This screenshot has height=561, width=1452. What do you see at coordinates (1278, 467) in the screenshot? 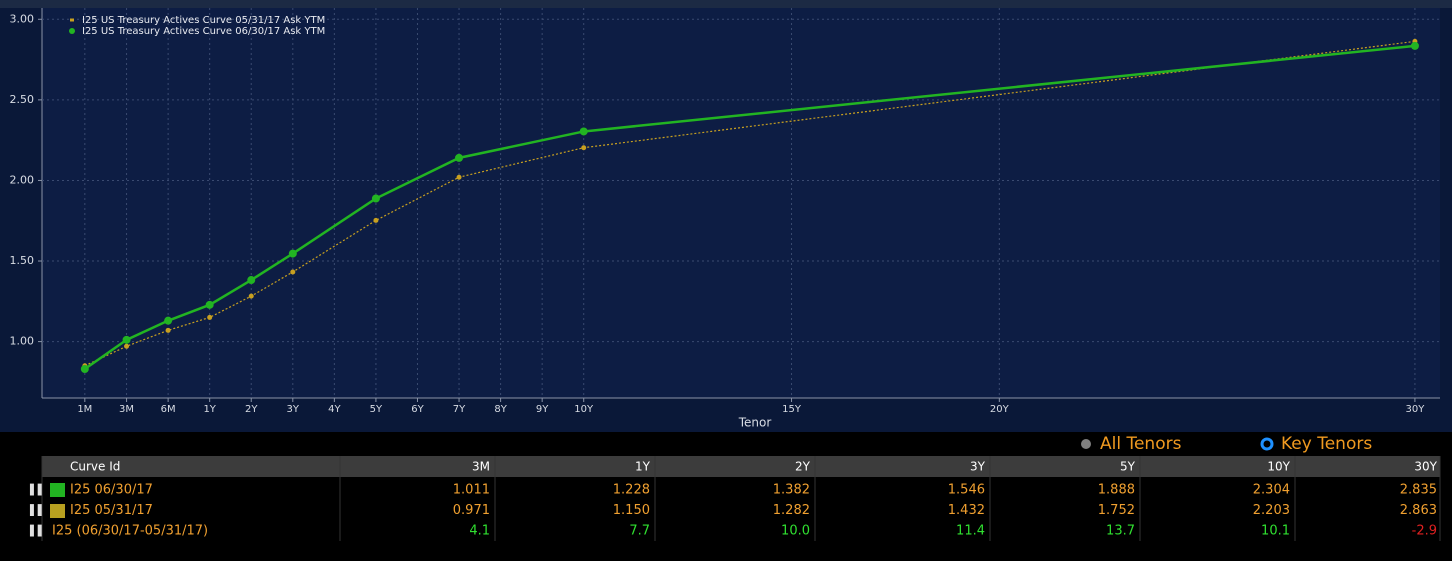
I see `header-cell: 10Y` at bounding box center [1278, 467].